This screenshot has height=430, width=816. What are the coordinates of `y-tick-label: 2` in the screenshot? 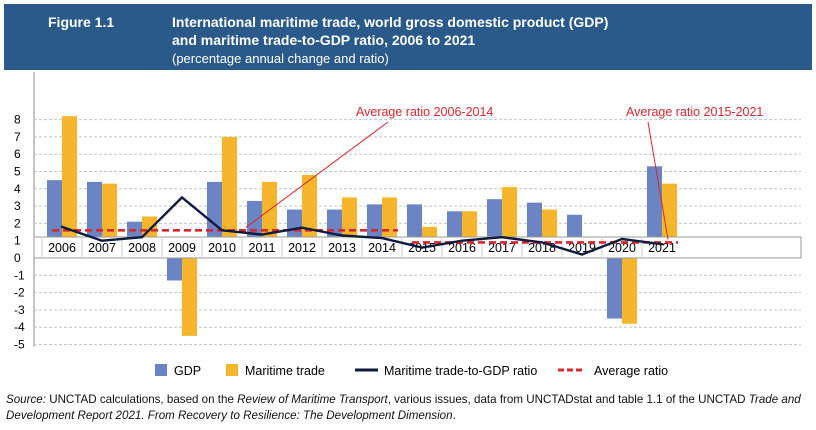 It's located at (17, 223).